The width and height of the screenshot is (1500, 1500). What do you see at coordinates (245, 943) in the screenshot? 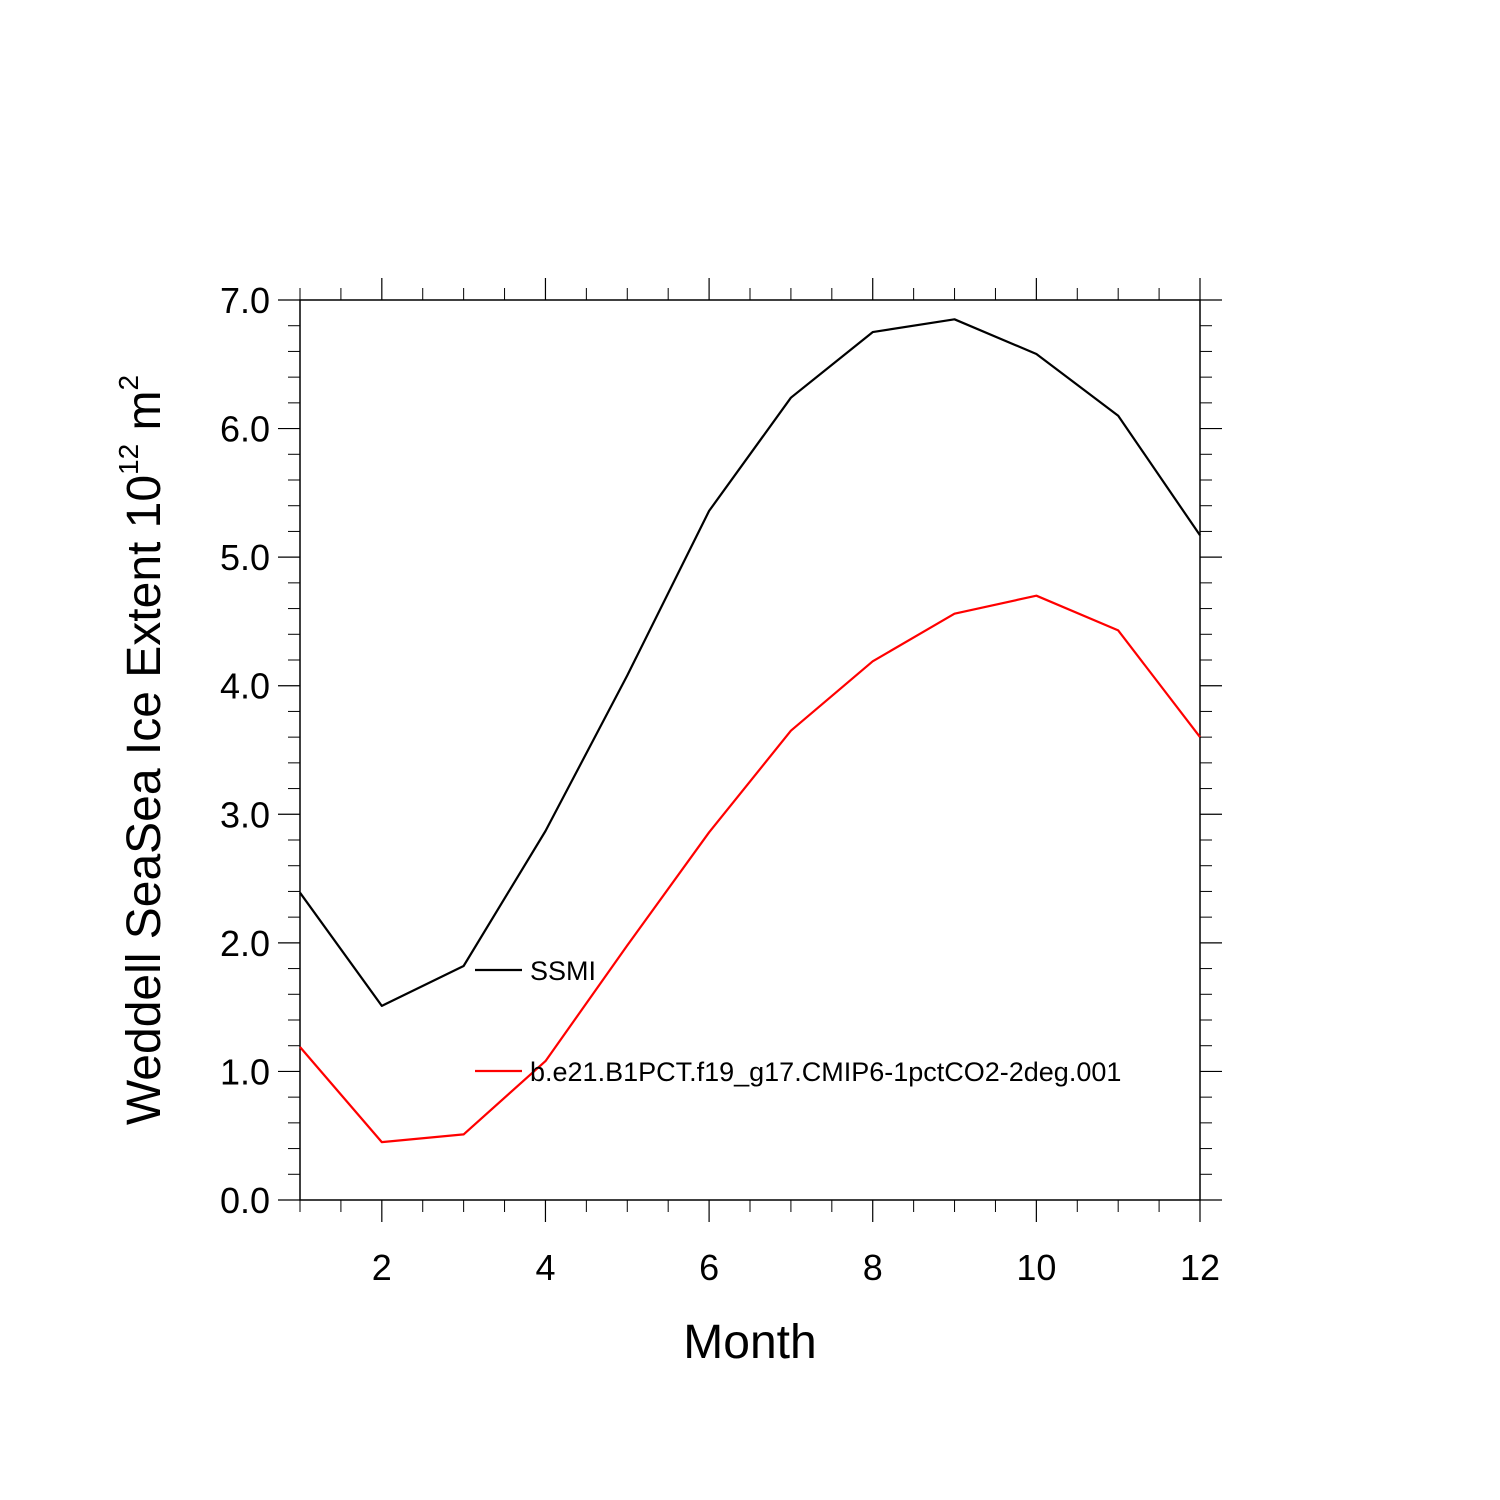
I see `y-tick-label: 2.0` at bounding box center [245, 943].